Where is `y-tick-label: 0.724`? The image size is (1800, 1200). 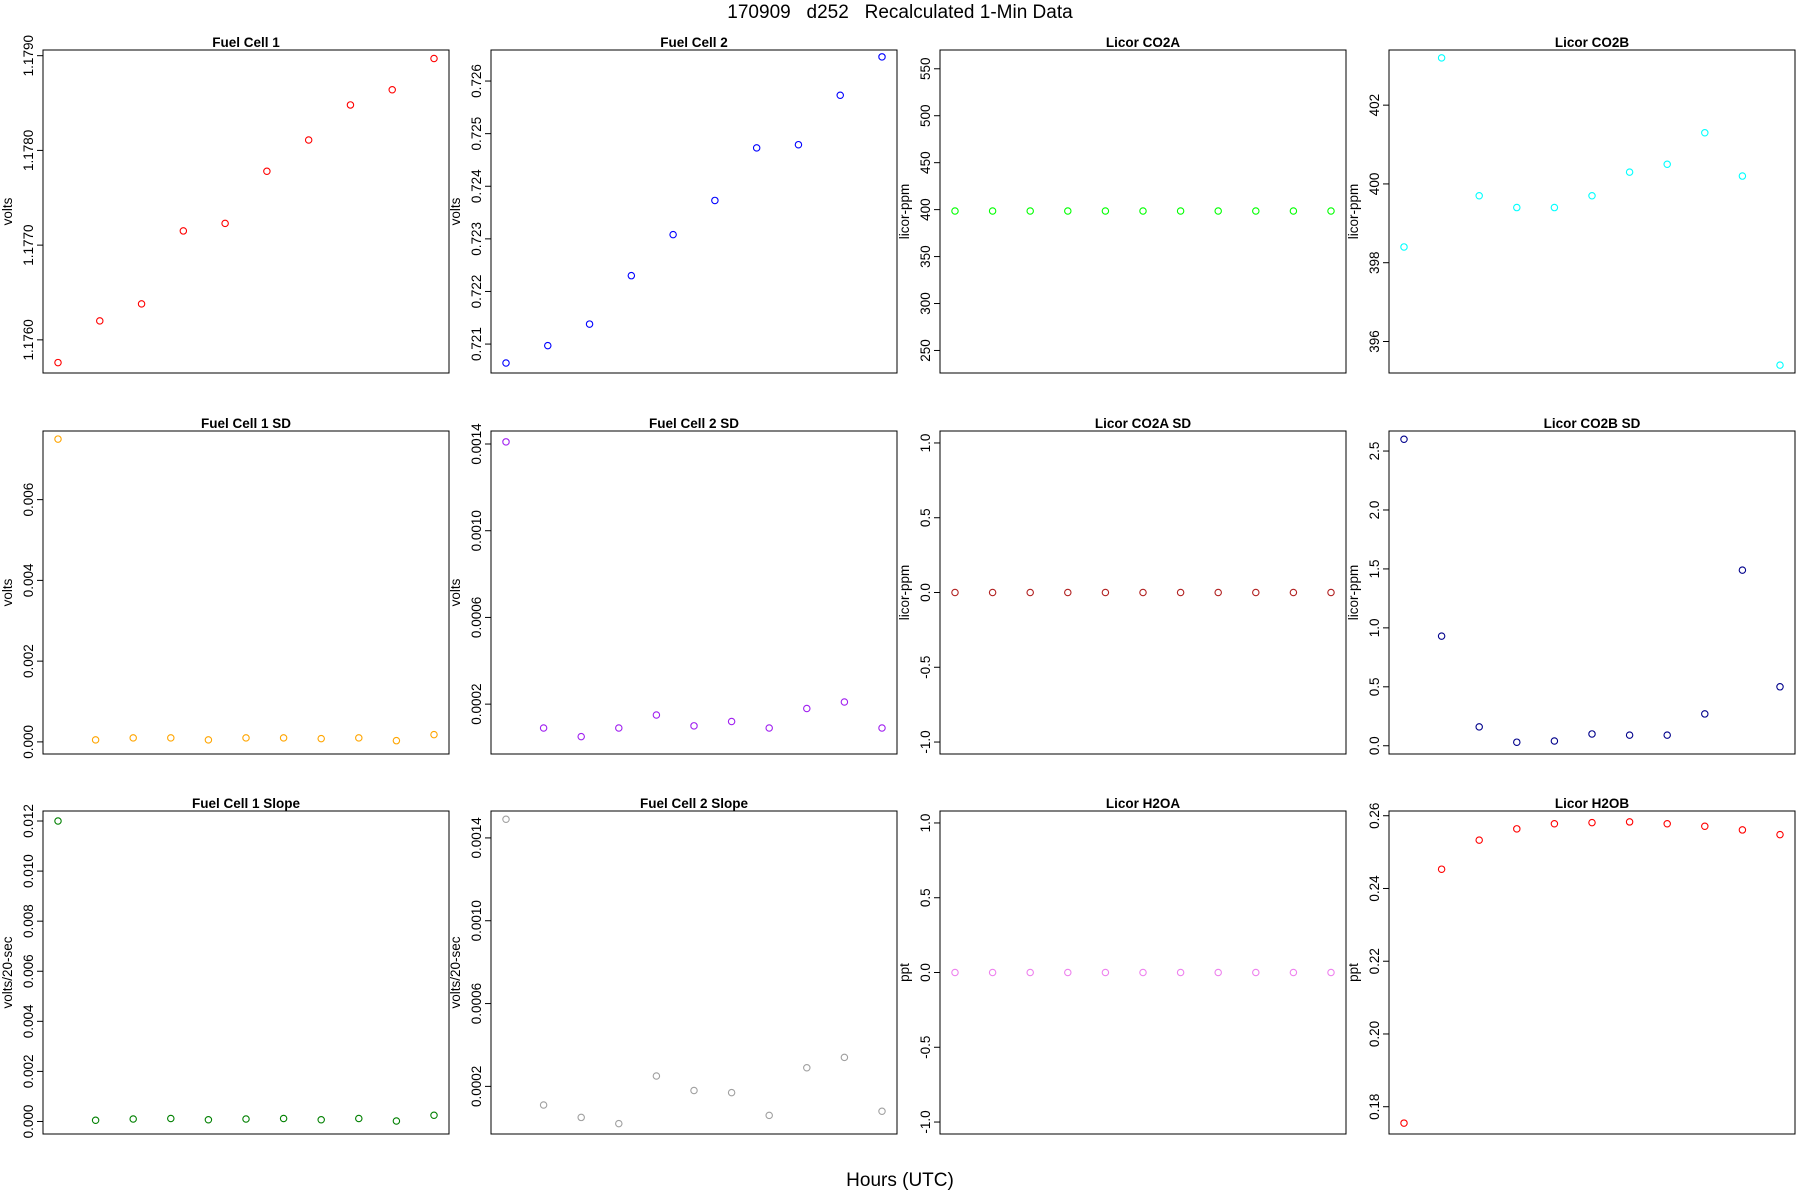 y-tick-label: 0.724 is located at coordinates (476, 186).